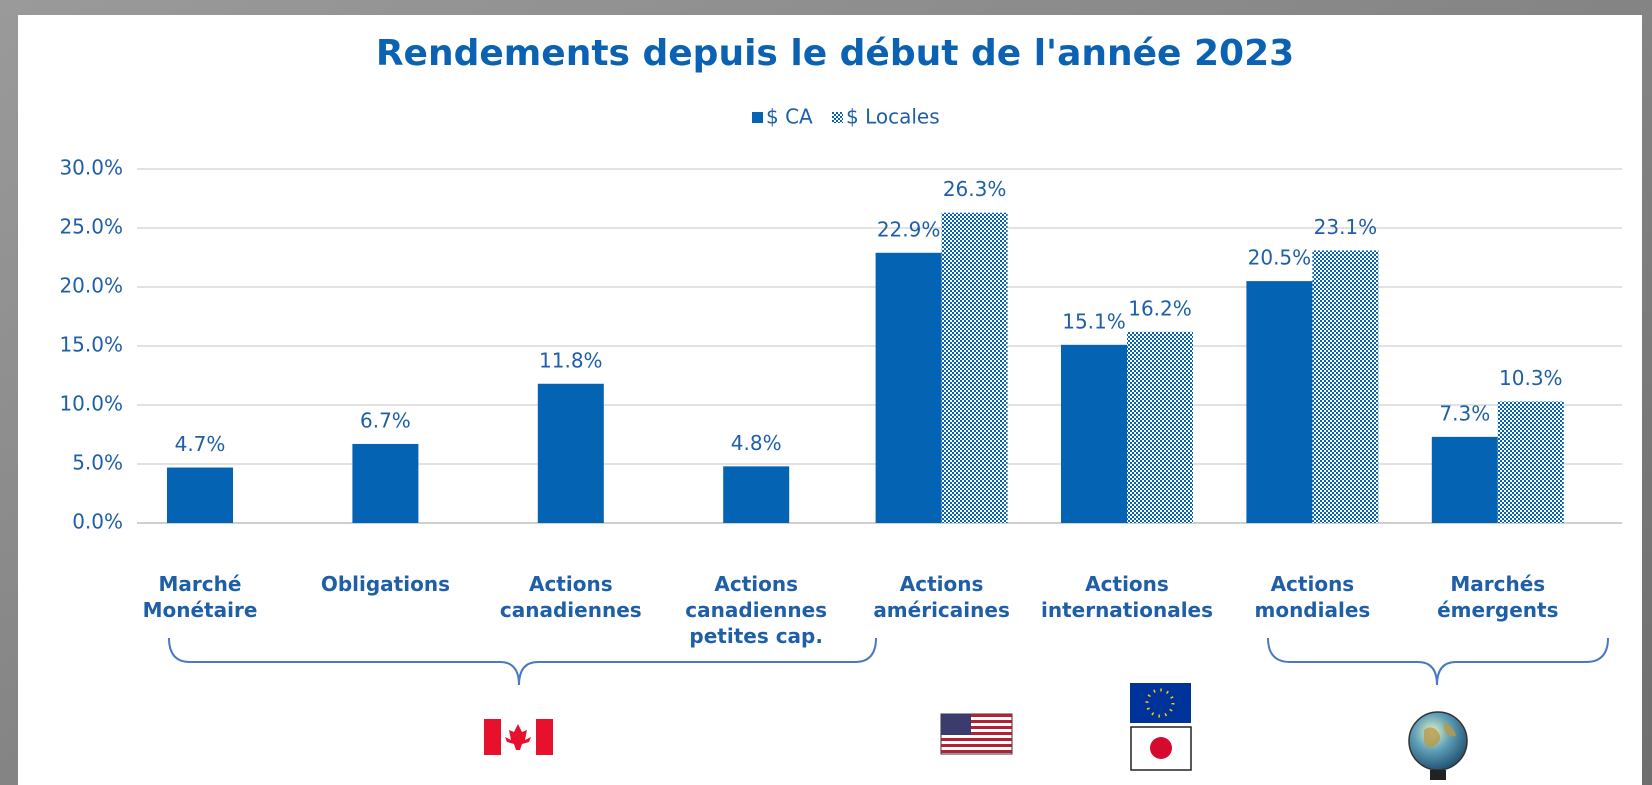 The width and height of the screenshot is (1652, 785). I want to click on legend-label: $ CA, so click(789, 117).